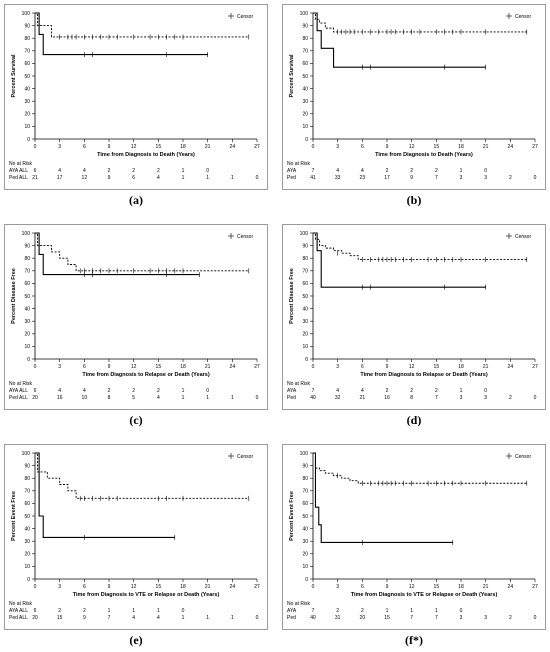 This screenshot has width=550, height=652. Describe the element at coordinates (523, 237) in the screenshot. I see `legend-label: Censor` at that location.